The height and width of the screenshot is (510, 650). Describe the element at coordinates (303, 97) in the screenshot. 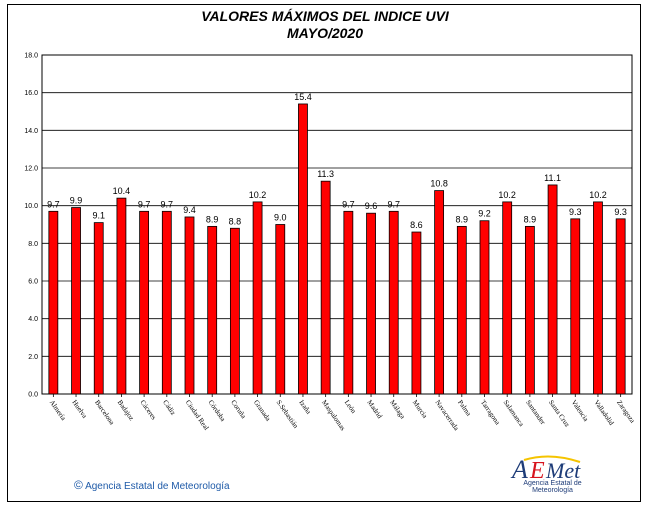

I see `bar-value-label: 15.4` at that location.